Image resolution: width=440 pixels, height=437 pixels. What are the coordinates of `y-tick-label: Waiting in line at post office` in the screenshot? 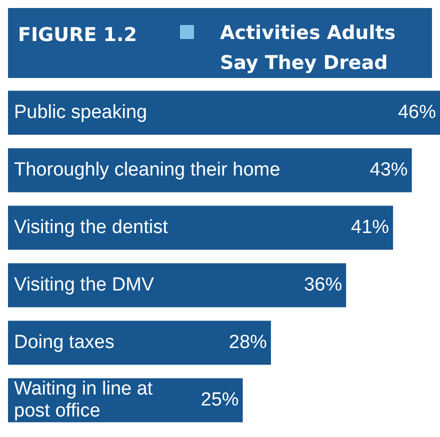 It's located at (84, 400).